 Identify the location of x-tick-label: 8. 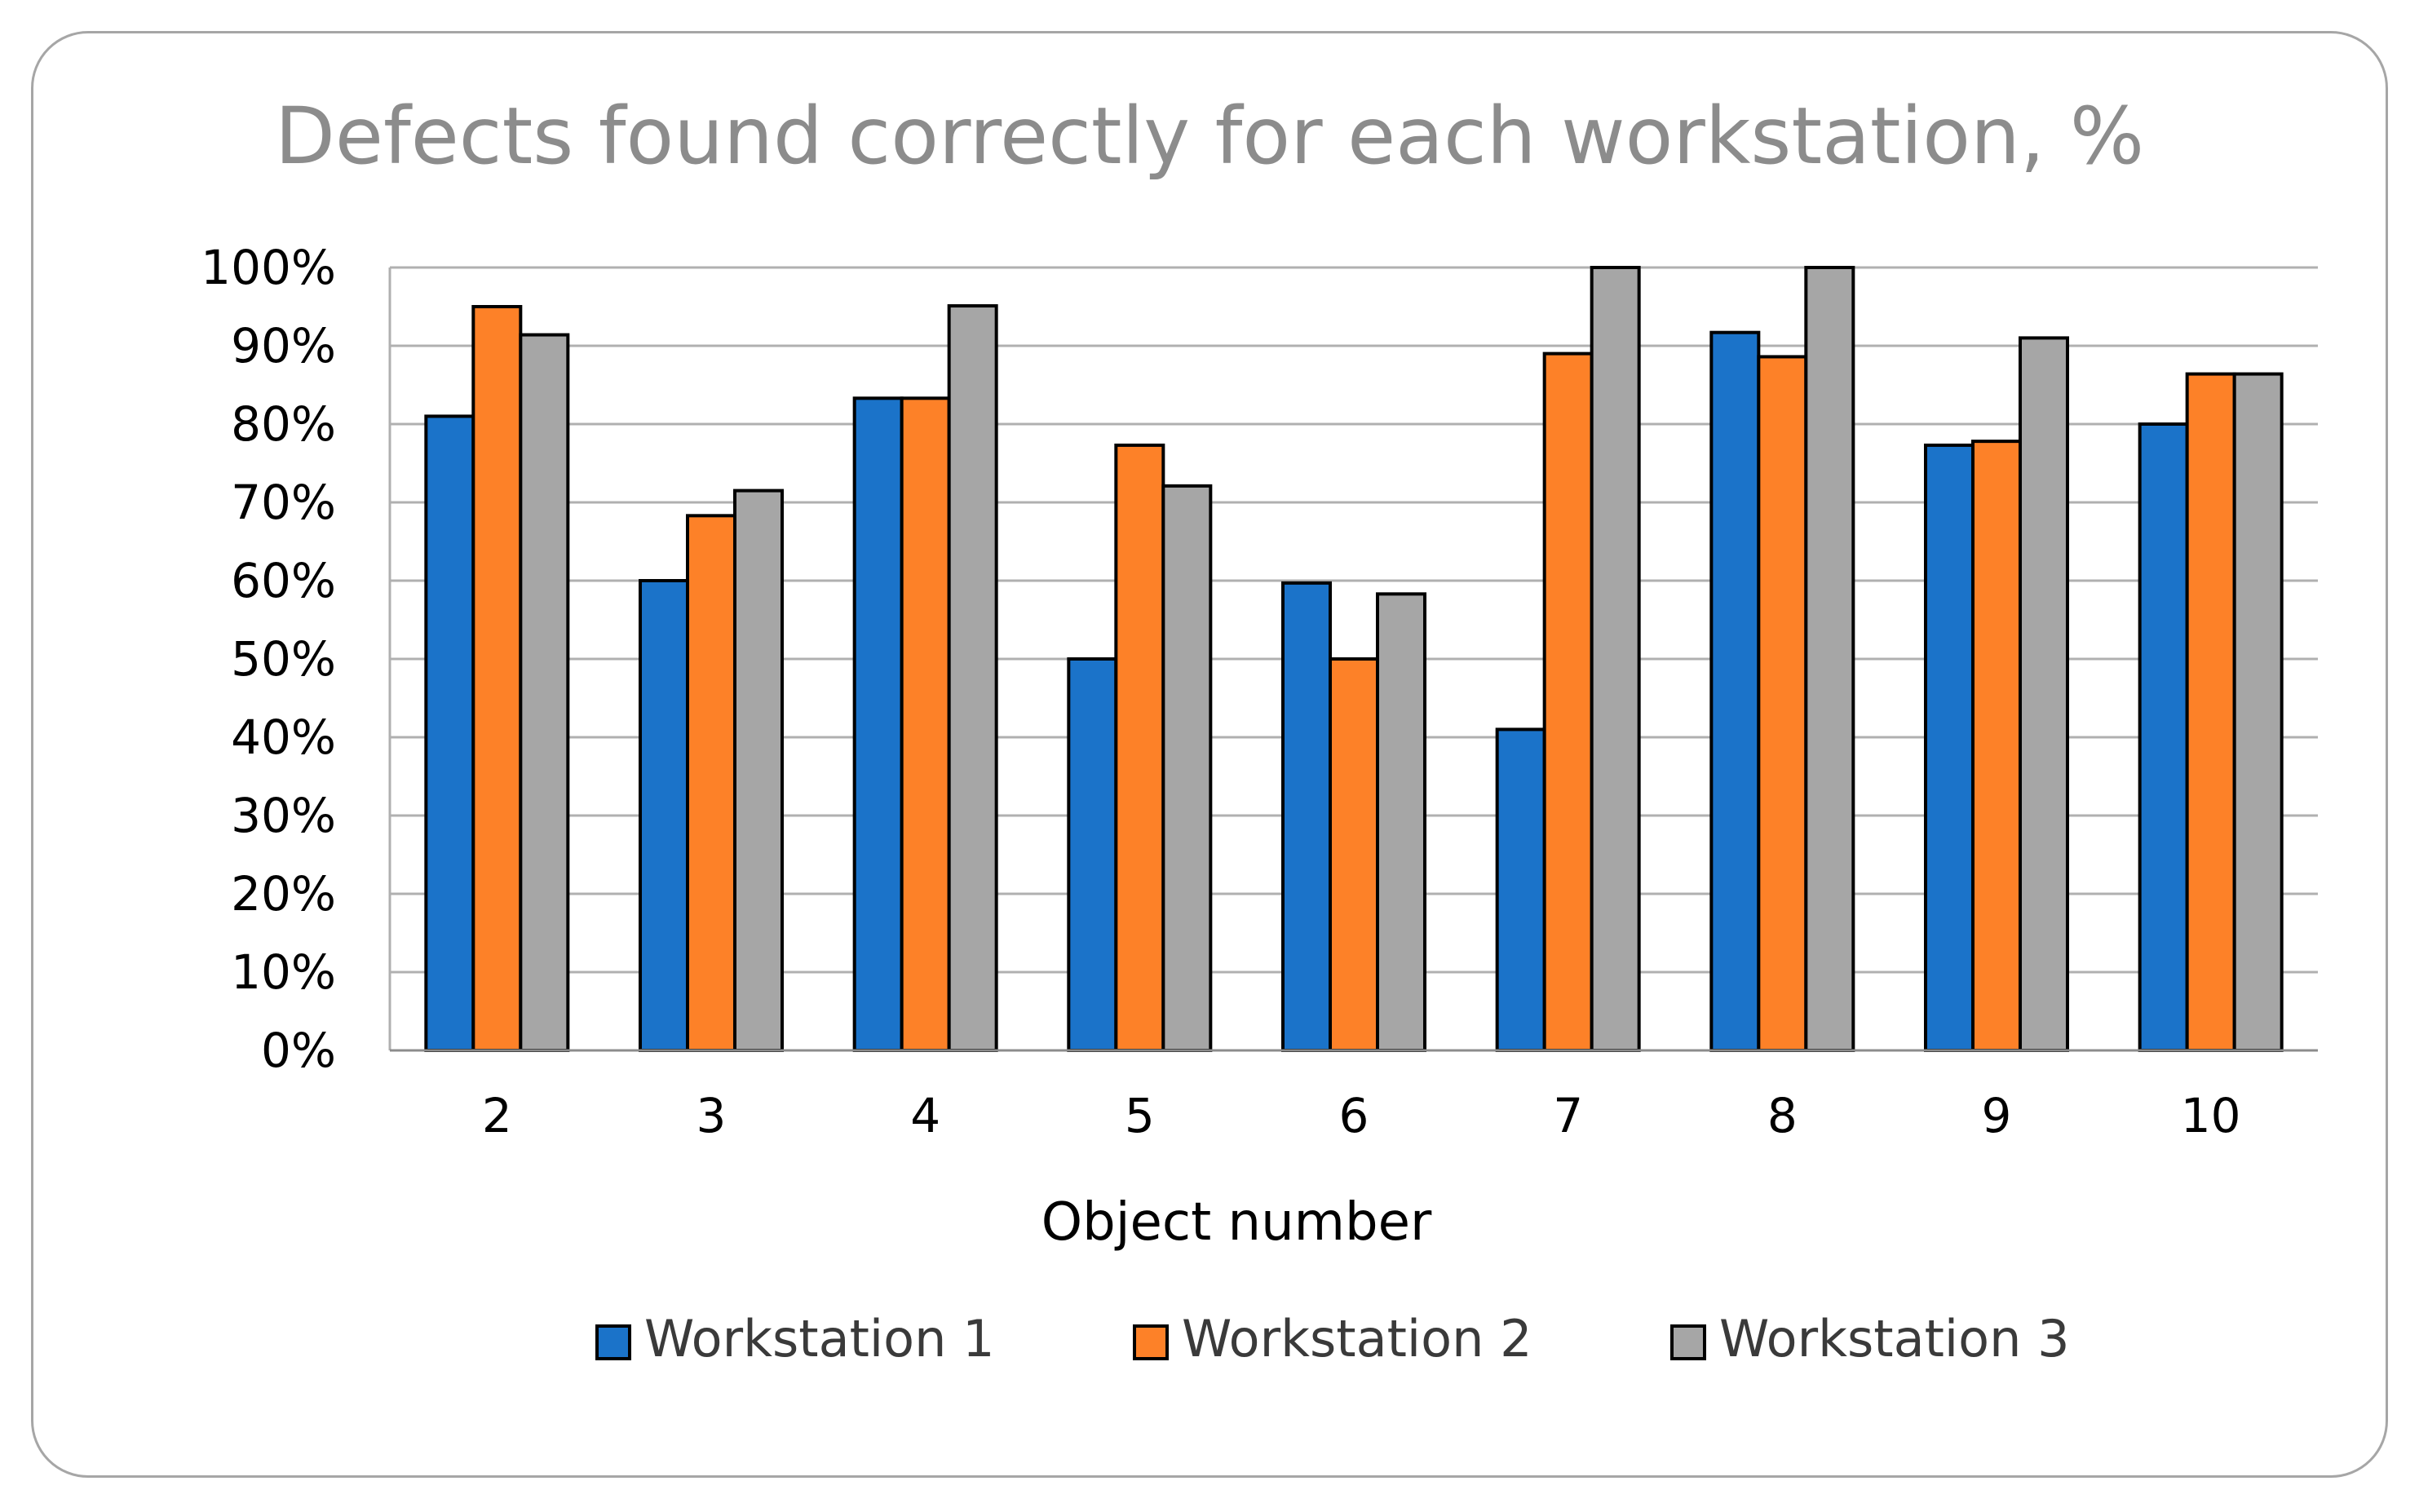
(1782, 1115).